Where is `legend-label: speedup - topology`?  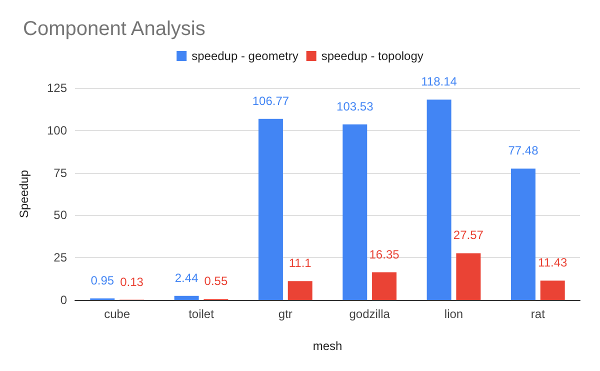
legend-label: speedup - topology is located at coordinates (372, 56).